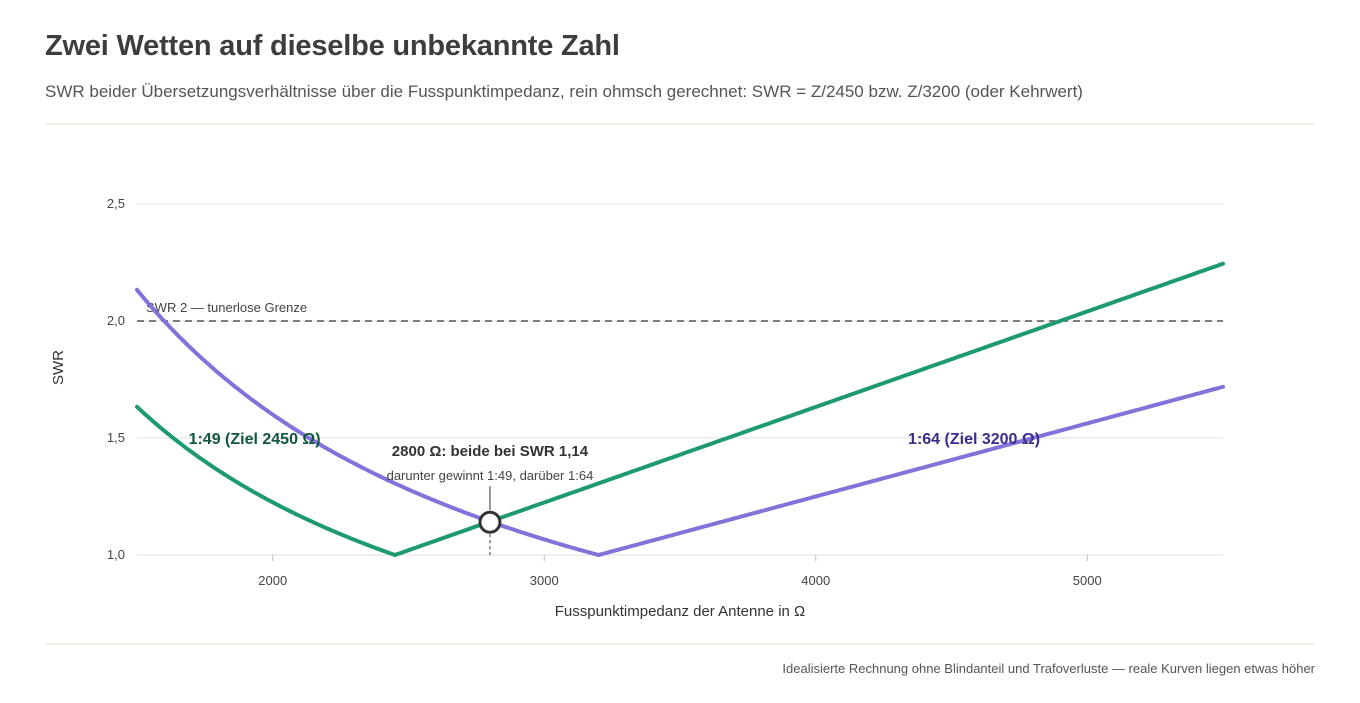  What do you see at coordinates (116, 437) in the screenshot?
I see `y-tick-label-1: 1,5` at bounding box center [116, 437].